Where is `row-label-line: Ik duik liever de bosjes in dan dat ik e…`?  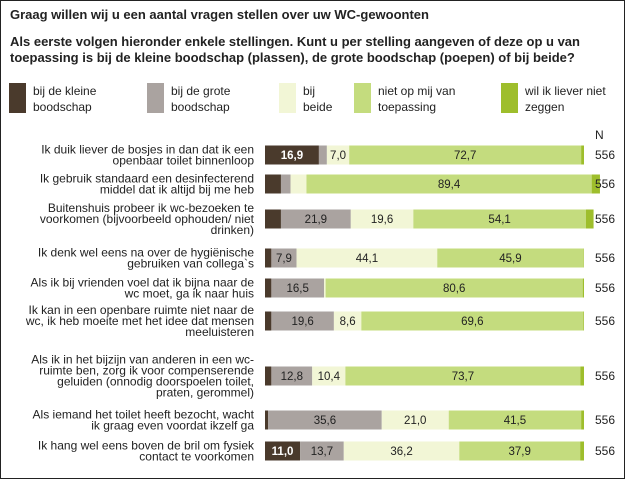 row-label-line: Ik duik liever de bosjes in dan dat ik e… is located at coordinates (147, 150).